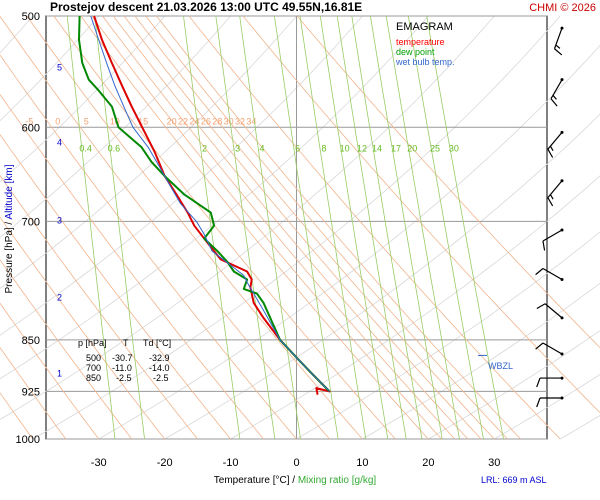 Image resolution: width=600 pixels, height=500 pixels. Describe the element at coordinates (93, 378) in the screenshot. I see `table-cell: 850` at that location.